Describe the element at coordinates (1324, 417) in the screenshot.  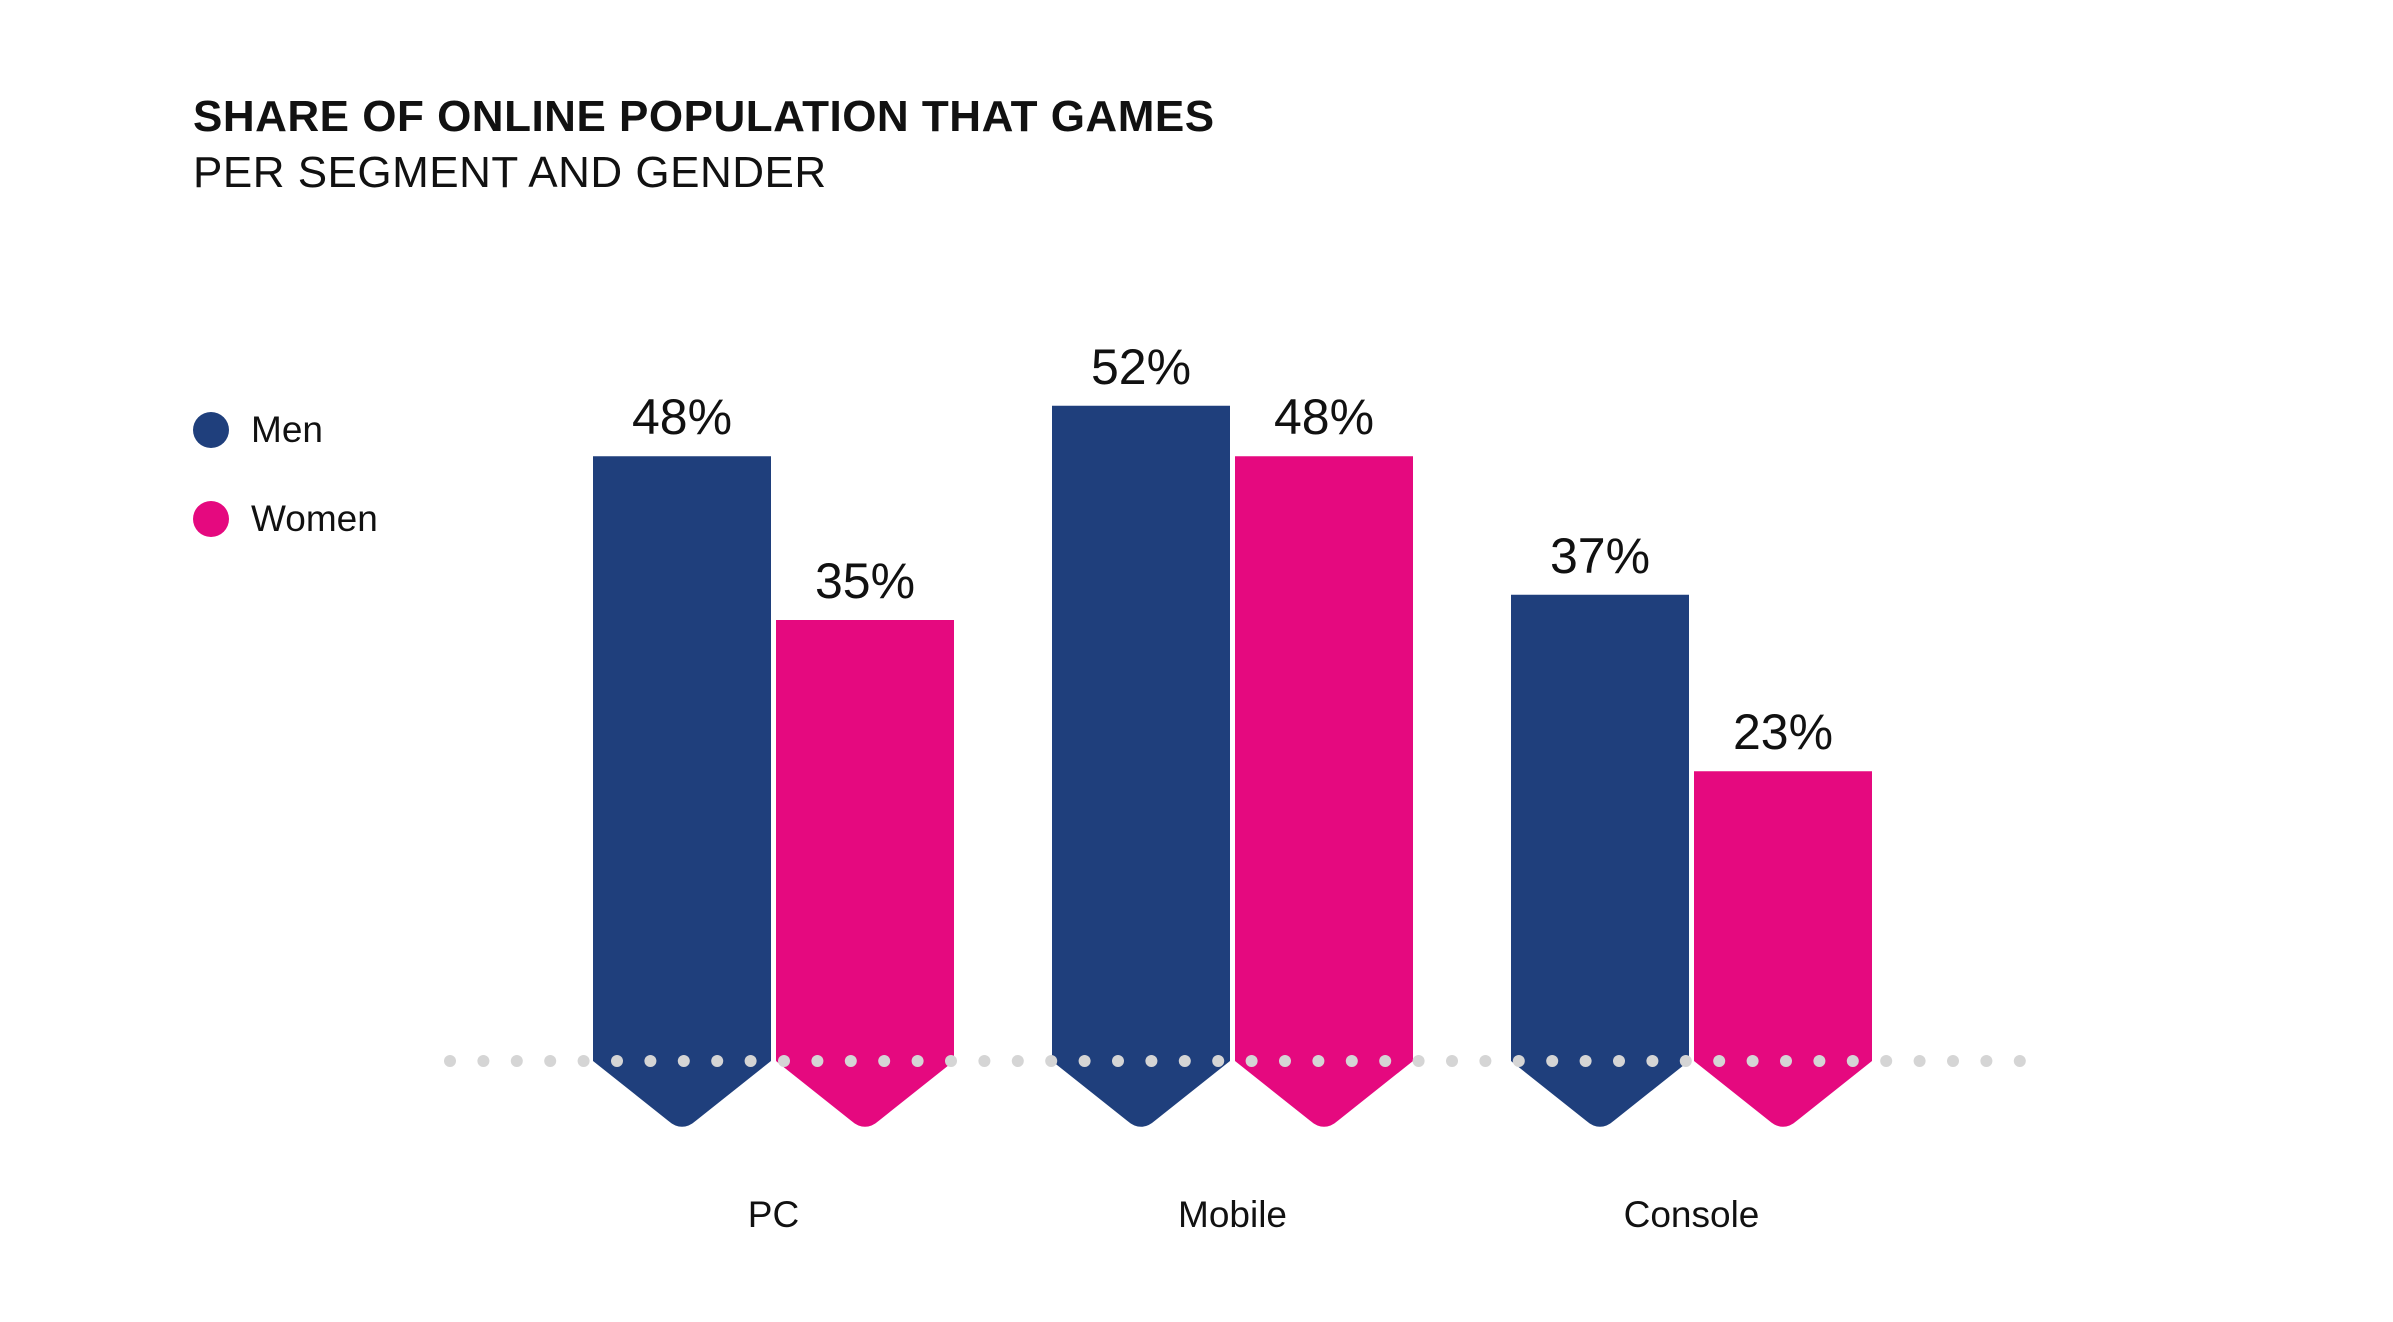
I see `value-label-mobile-women: 48%` at that location.